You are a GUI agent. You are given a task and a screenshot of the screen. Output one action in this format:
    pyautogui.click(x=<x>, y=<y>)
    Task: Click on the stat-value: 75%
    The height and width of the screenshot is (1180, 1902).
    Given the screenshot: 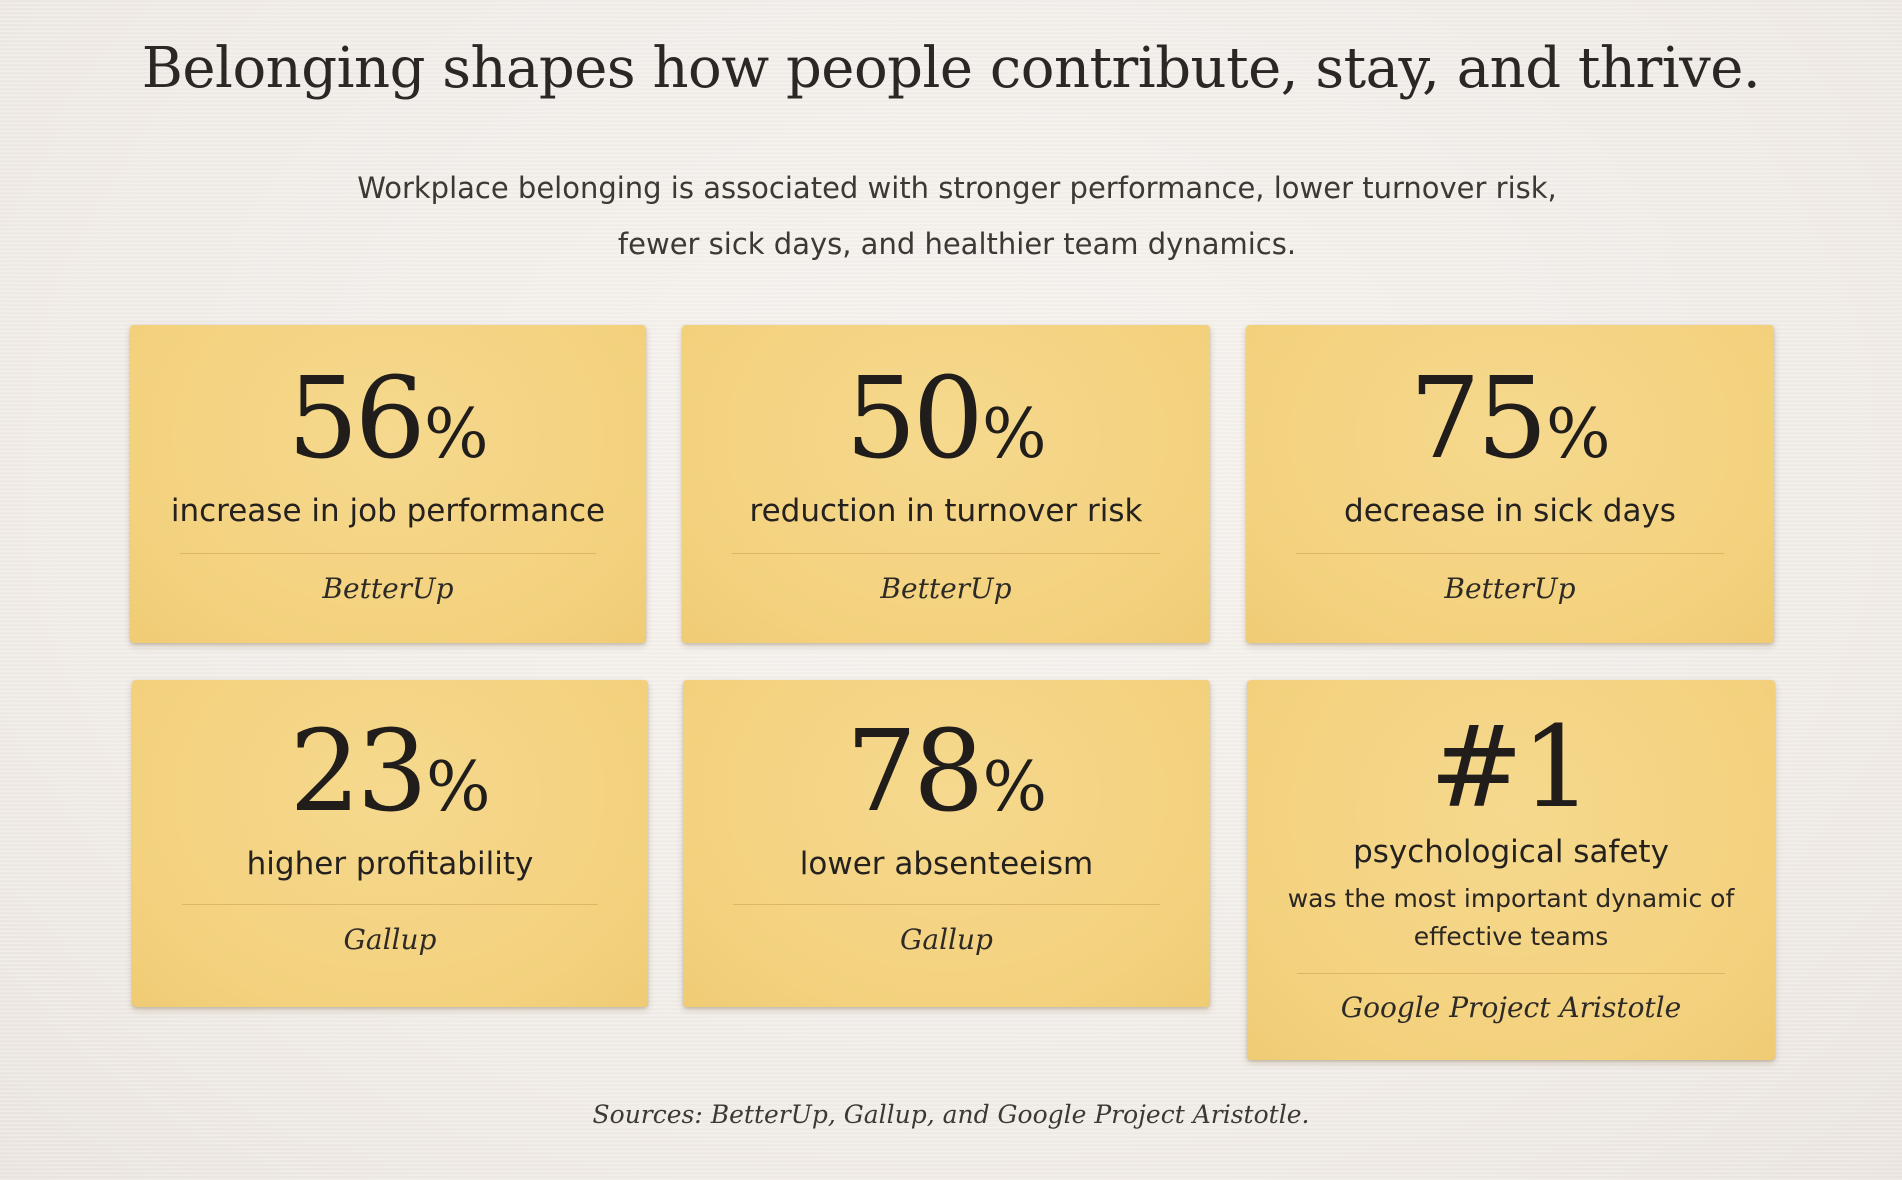 What is the action you would take?
    pyautogui.click(x=1510, y=419)
    